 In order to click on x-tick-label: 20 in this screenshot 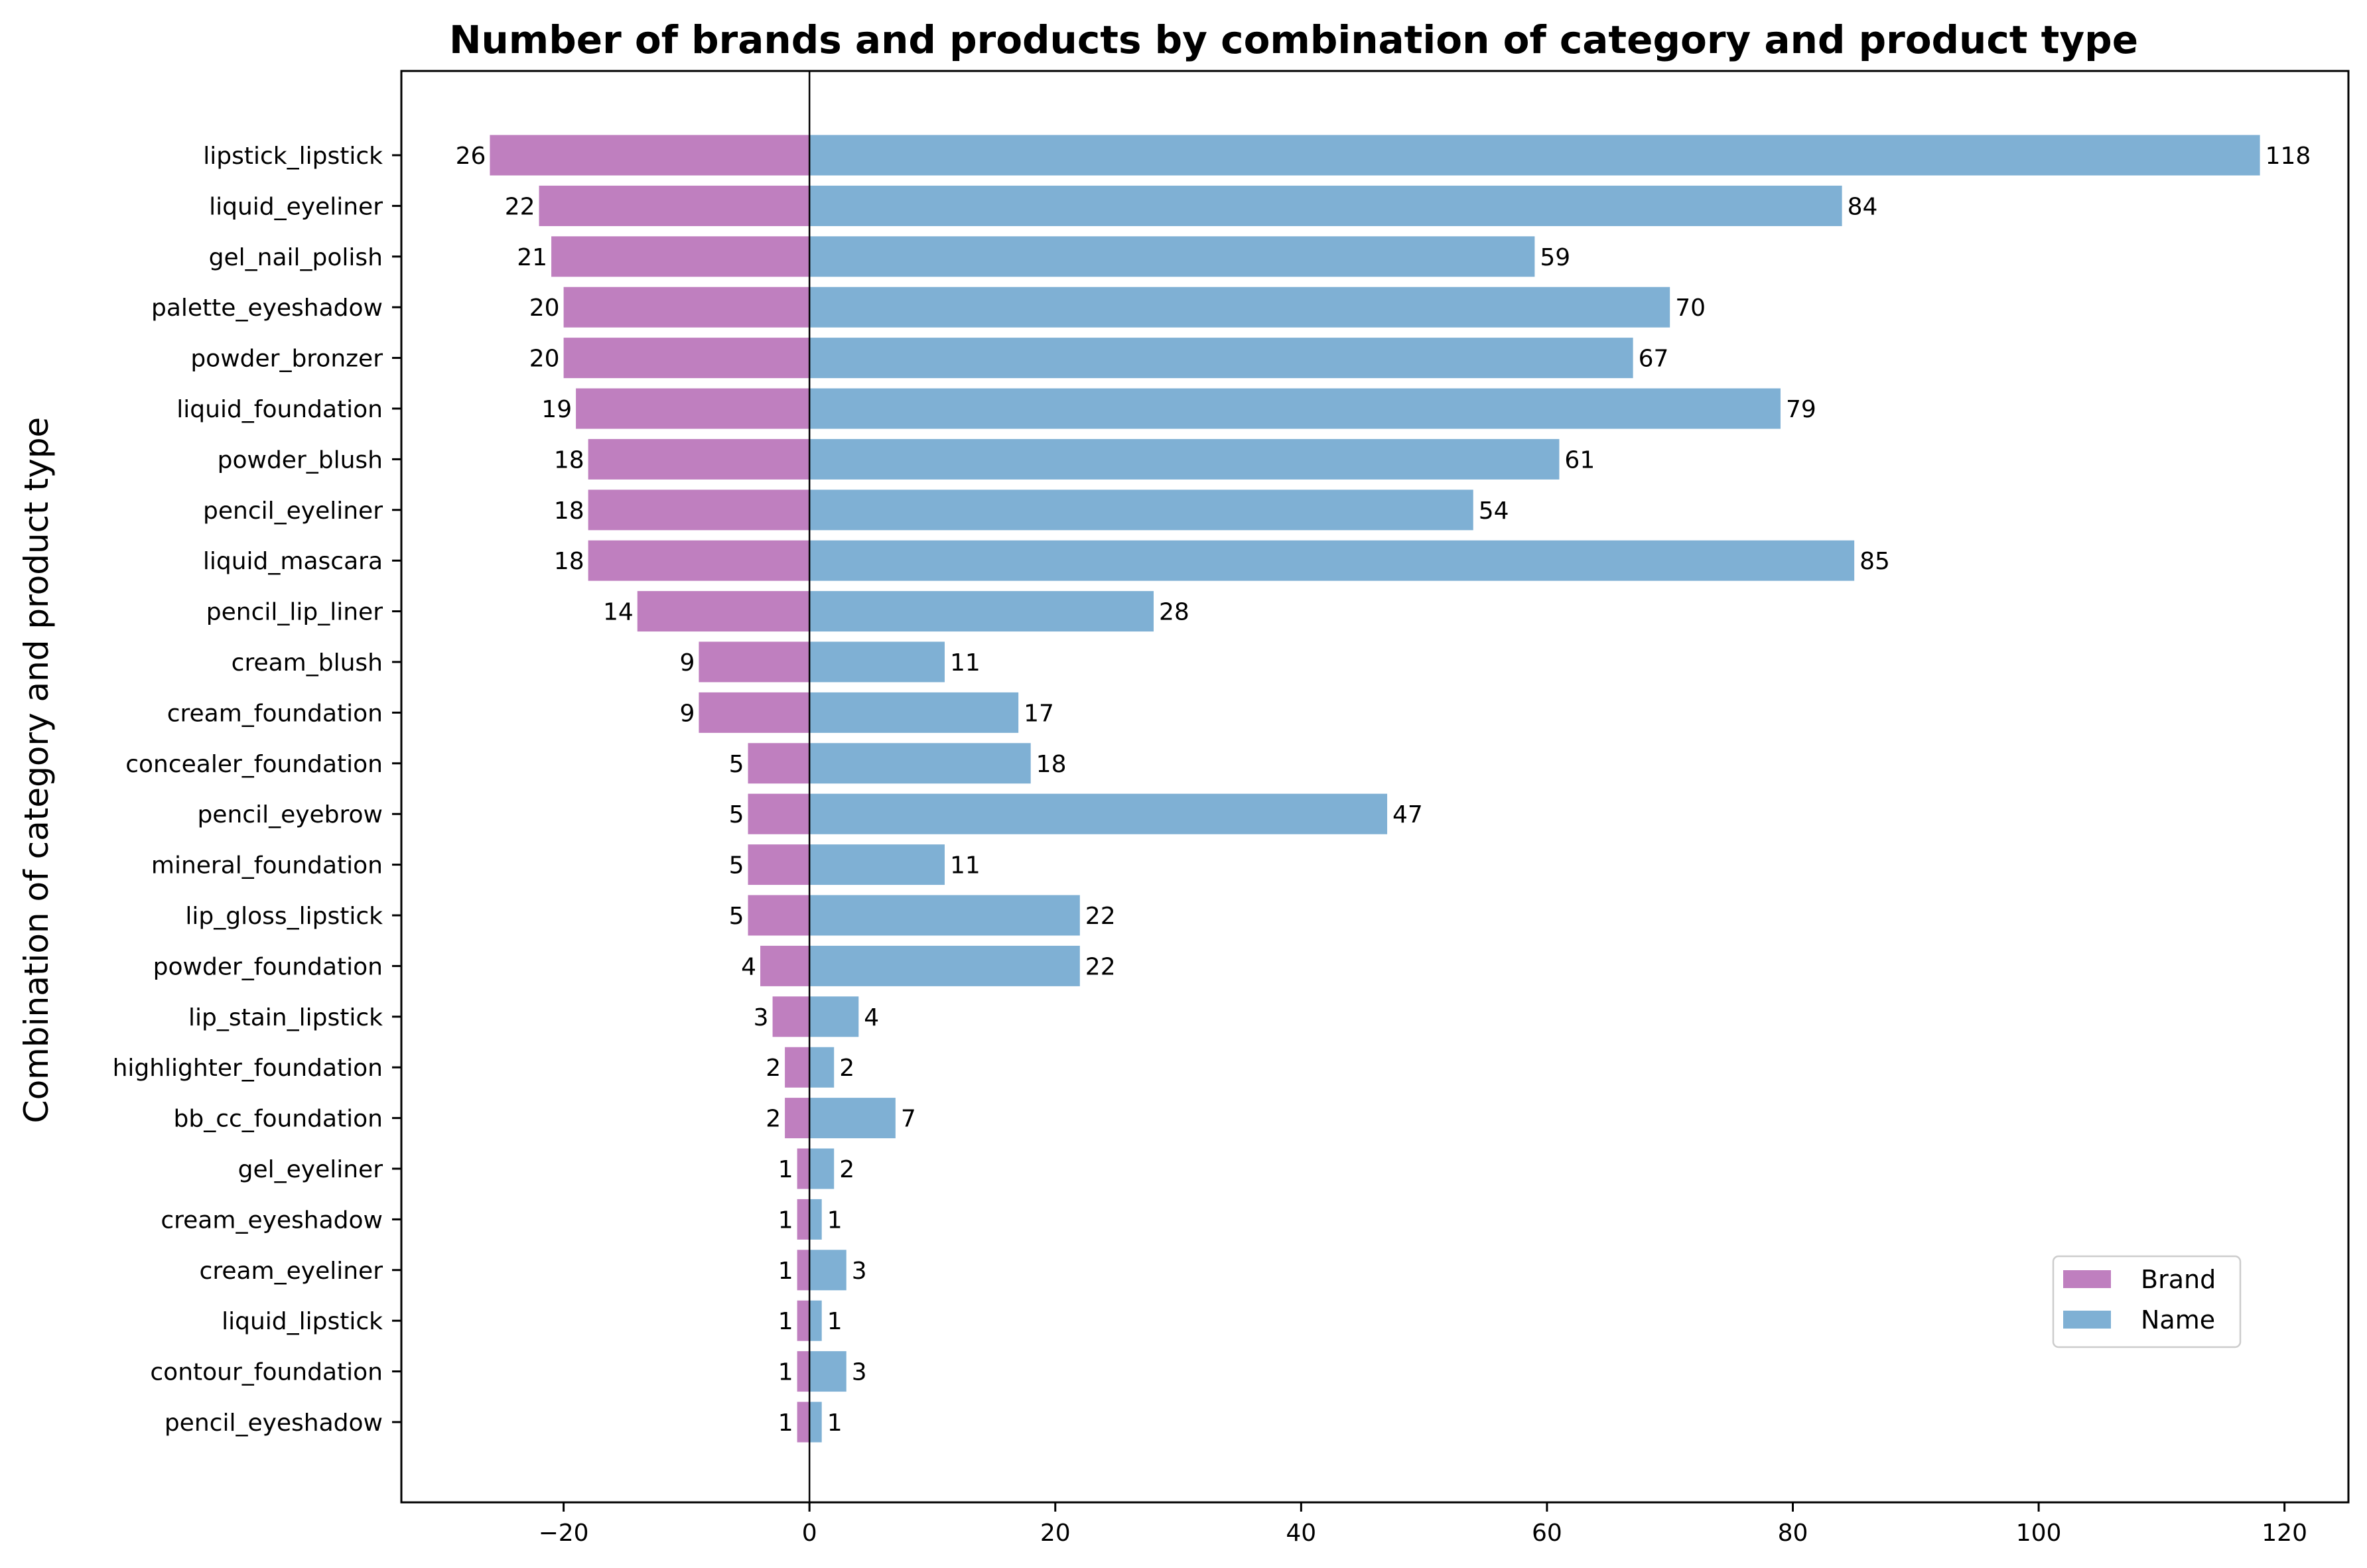, I will do `click(1055, 1533)`.